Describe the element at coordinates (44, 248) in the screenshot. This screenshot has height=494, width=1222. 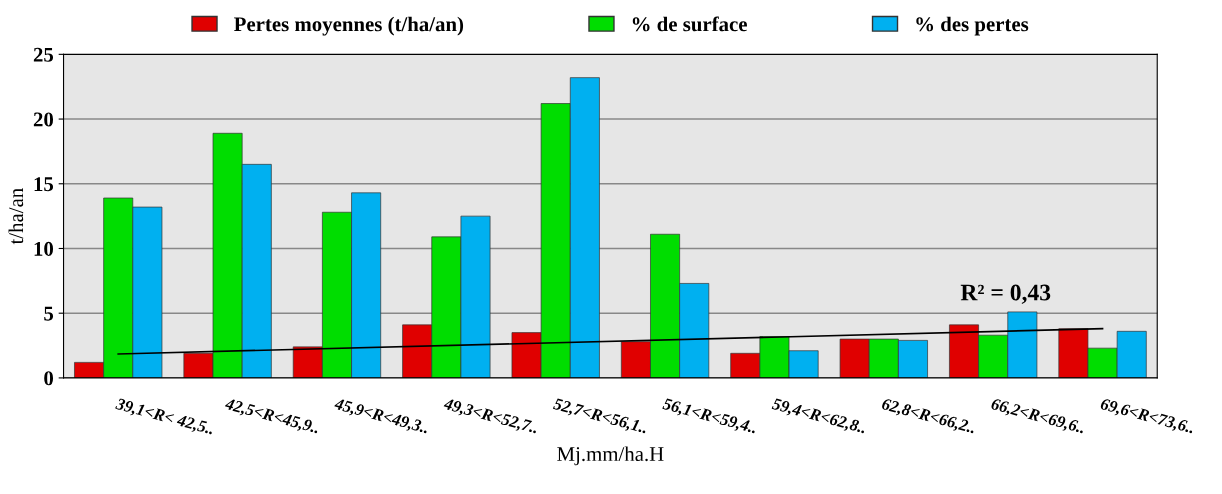
I see `y-tick-label: 10` at that location.